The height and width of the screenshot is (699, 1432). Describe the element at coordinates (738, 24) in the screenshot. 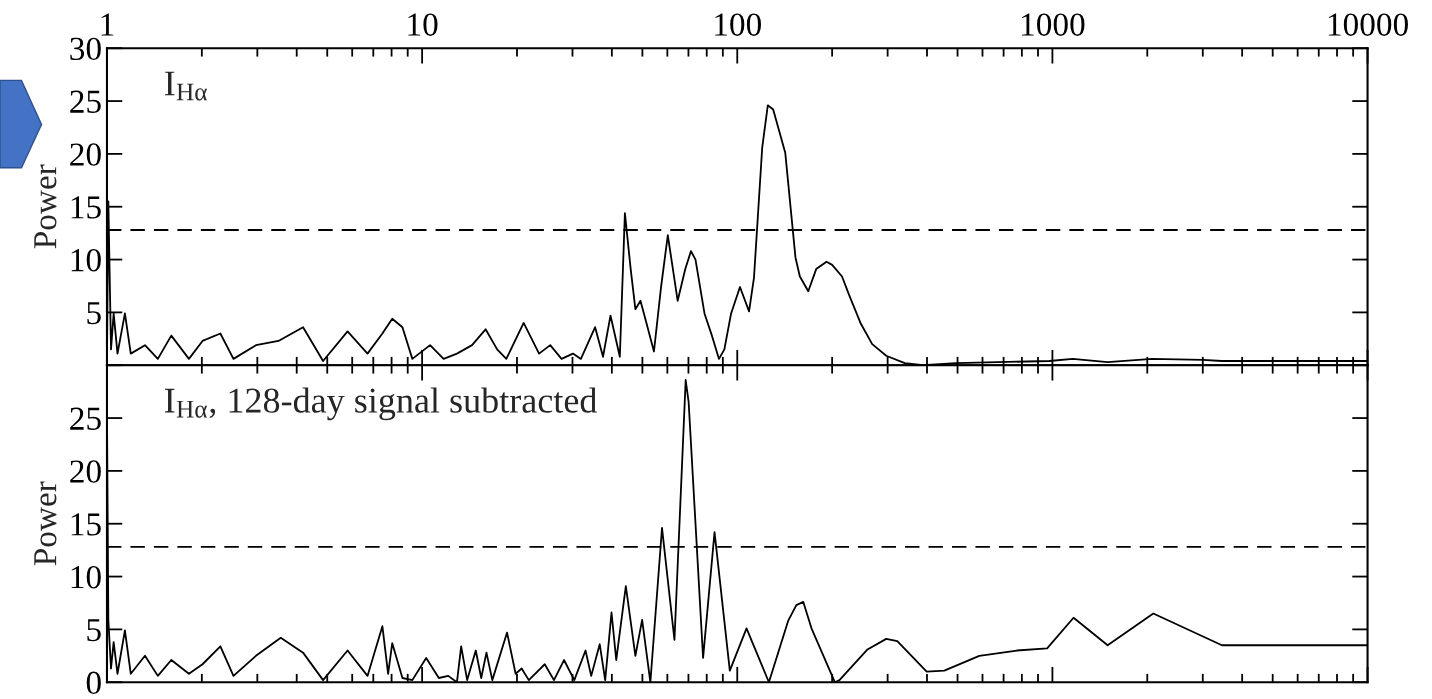

I see `x-tick-label: 100` at that location.